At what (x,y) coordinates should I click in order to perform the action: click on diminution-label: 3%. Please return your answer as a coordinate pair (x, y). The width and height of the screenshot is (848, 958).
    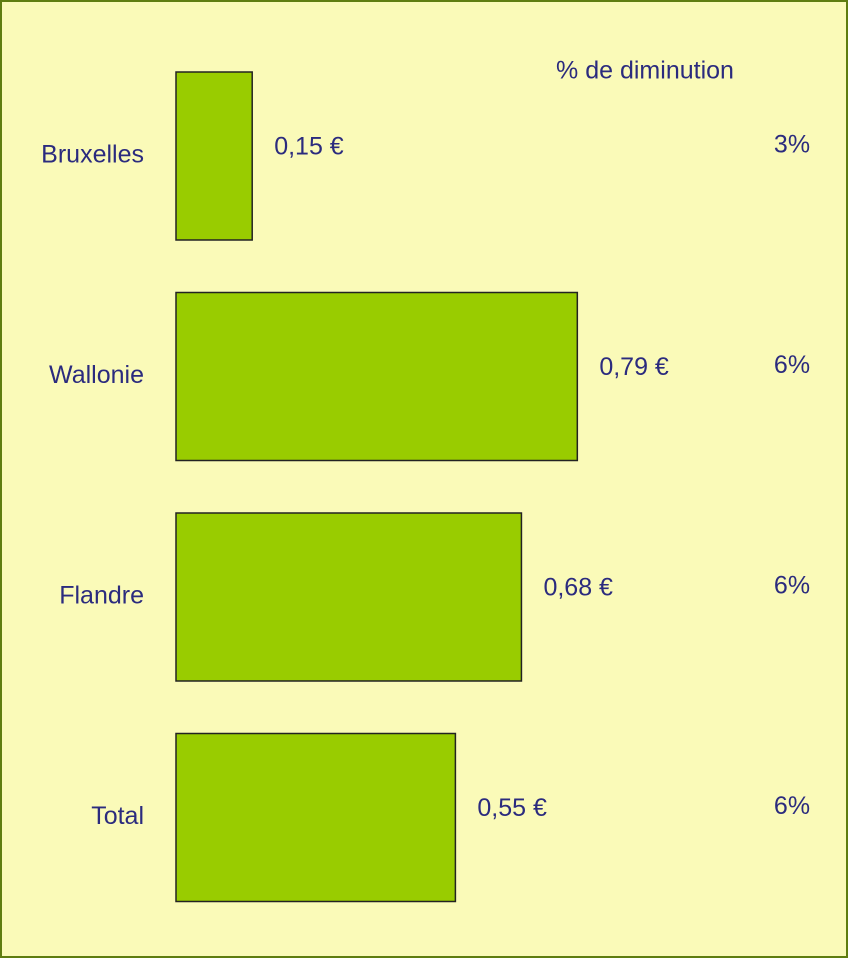
    Looking at the image, I should click on (792, 145).